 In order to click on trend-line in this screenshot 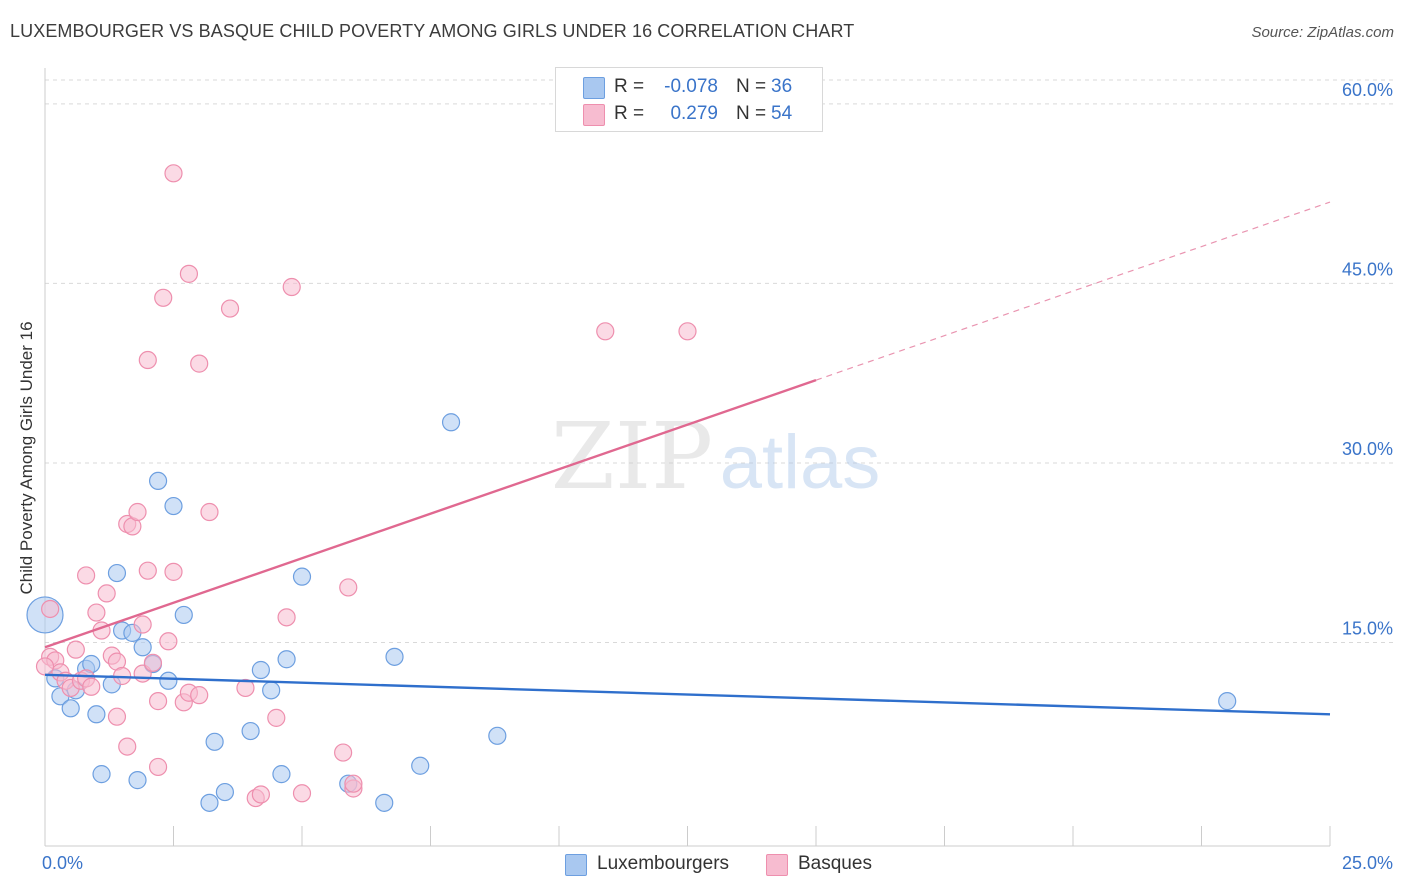, I will do `click(687, 694)`.